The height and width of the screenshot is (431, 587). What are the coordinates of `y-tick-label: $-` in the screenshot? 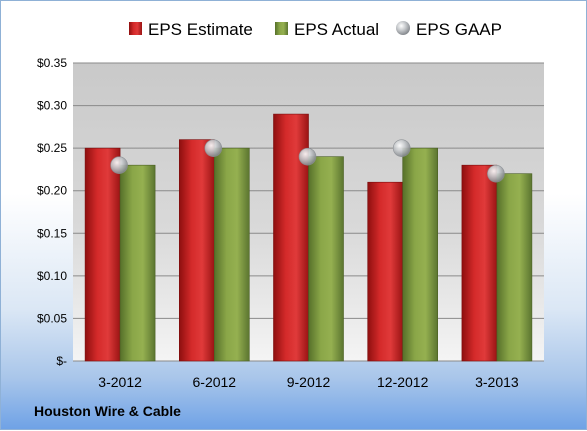 It's located at (61, 361).